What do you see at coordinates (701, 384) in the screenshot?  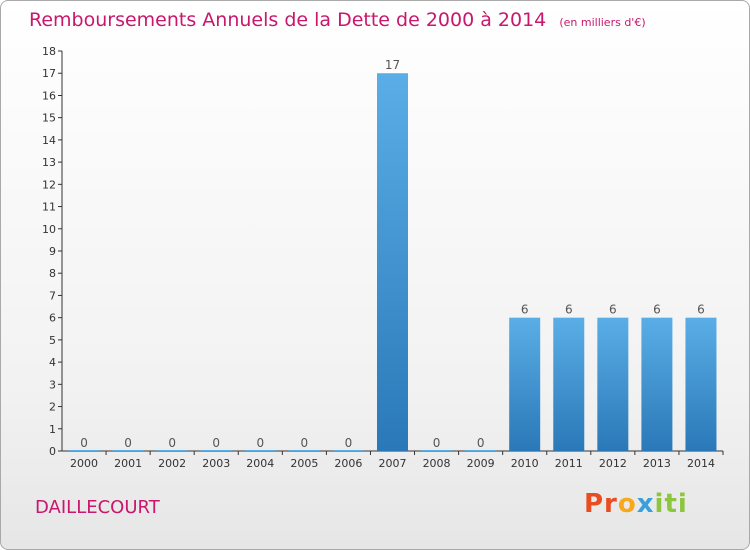 I see `bar-2014` at bounding box center [701, 384].